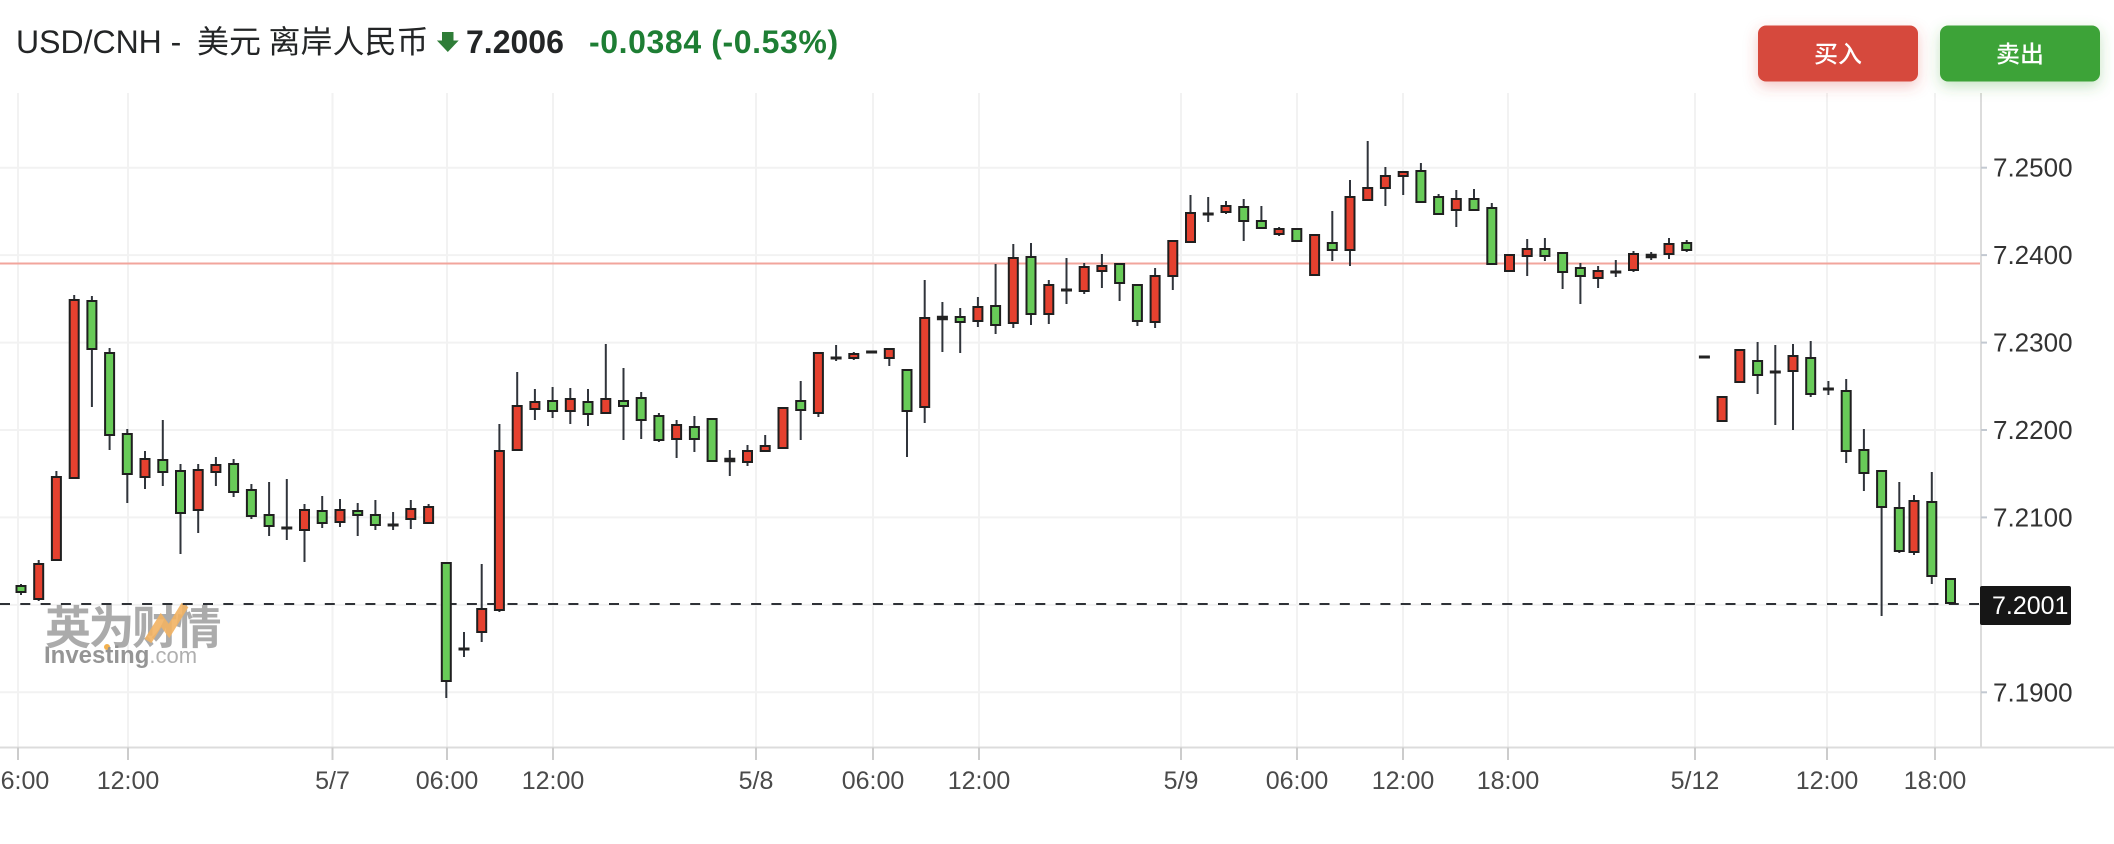 The height and width of the screenshot is (844, 2114). Describe the element at coordinates (120, 655) in the screenshot. I see `svg-text: Investing.com` at that location.